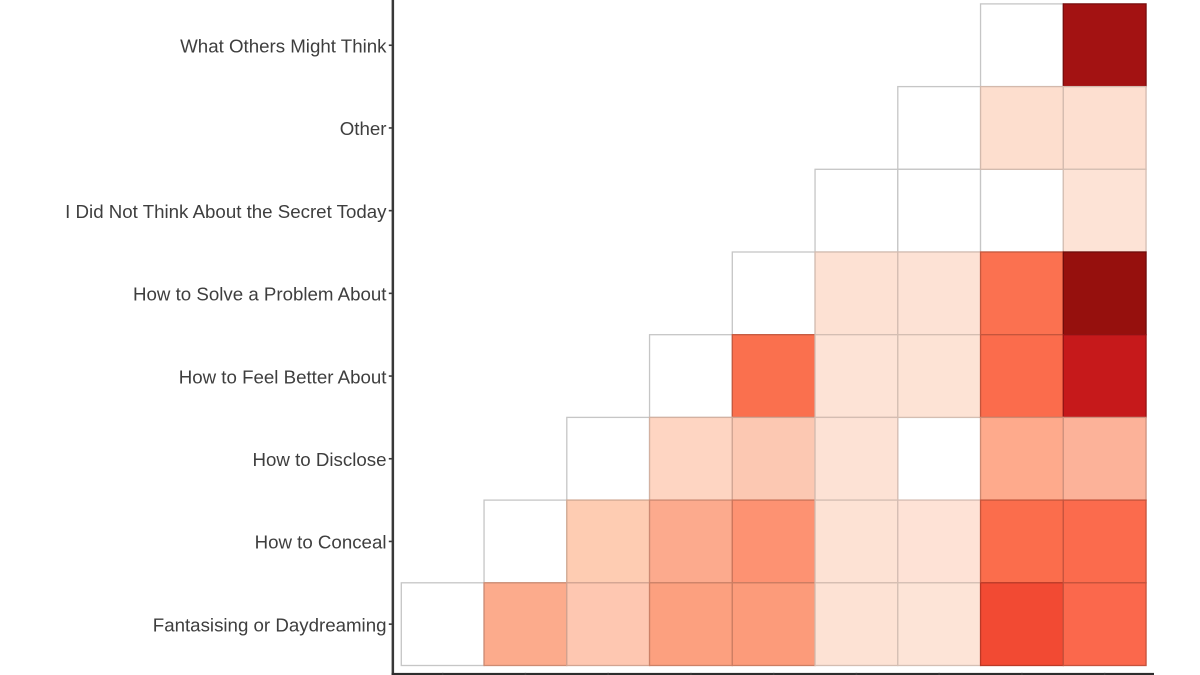  I want to click on svg-text: Fantasising or Daydreaming, so click(270, 624).